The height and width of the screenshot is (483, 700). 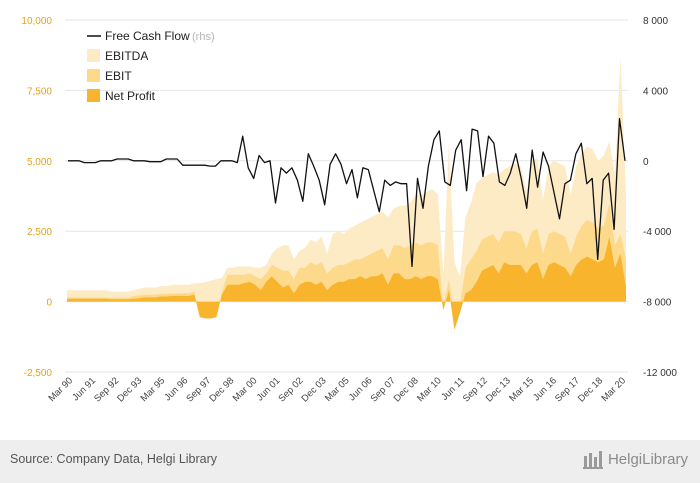 What do you see at coordinates (198, 389) in the screenshot?
I see `x-tick: Sep 97` at bounding box center [198, 389].